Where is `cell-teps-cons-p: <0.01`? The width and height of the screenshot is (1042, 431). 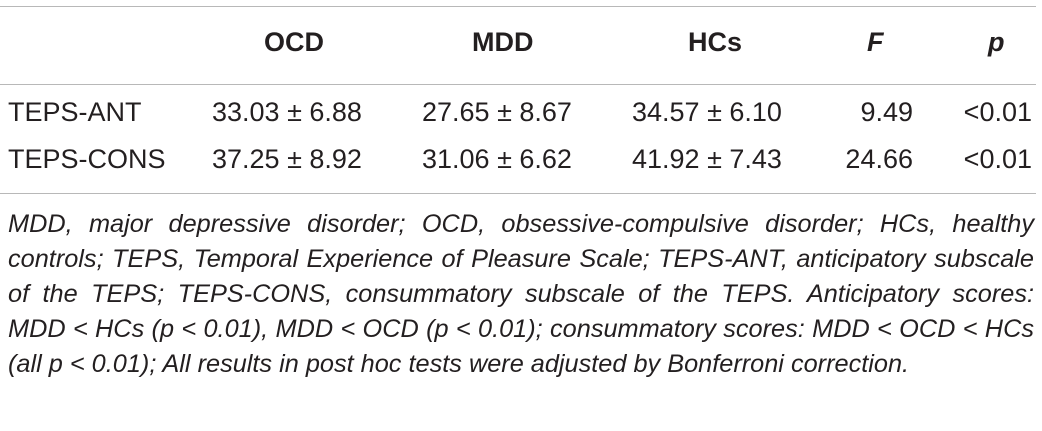 cell-teps-cons-p: <0.01 is located at coordinates (997, 159).